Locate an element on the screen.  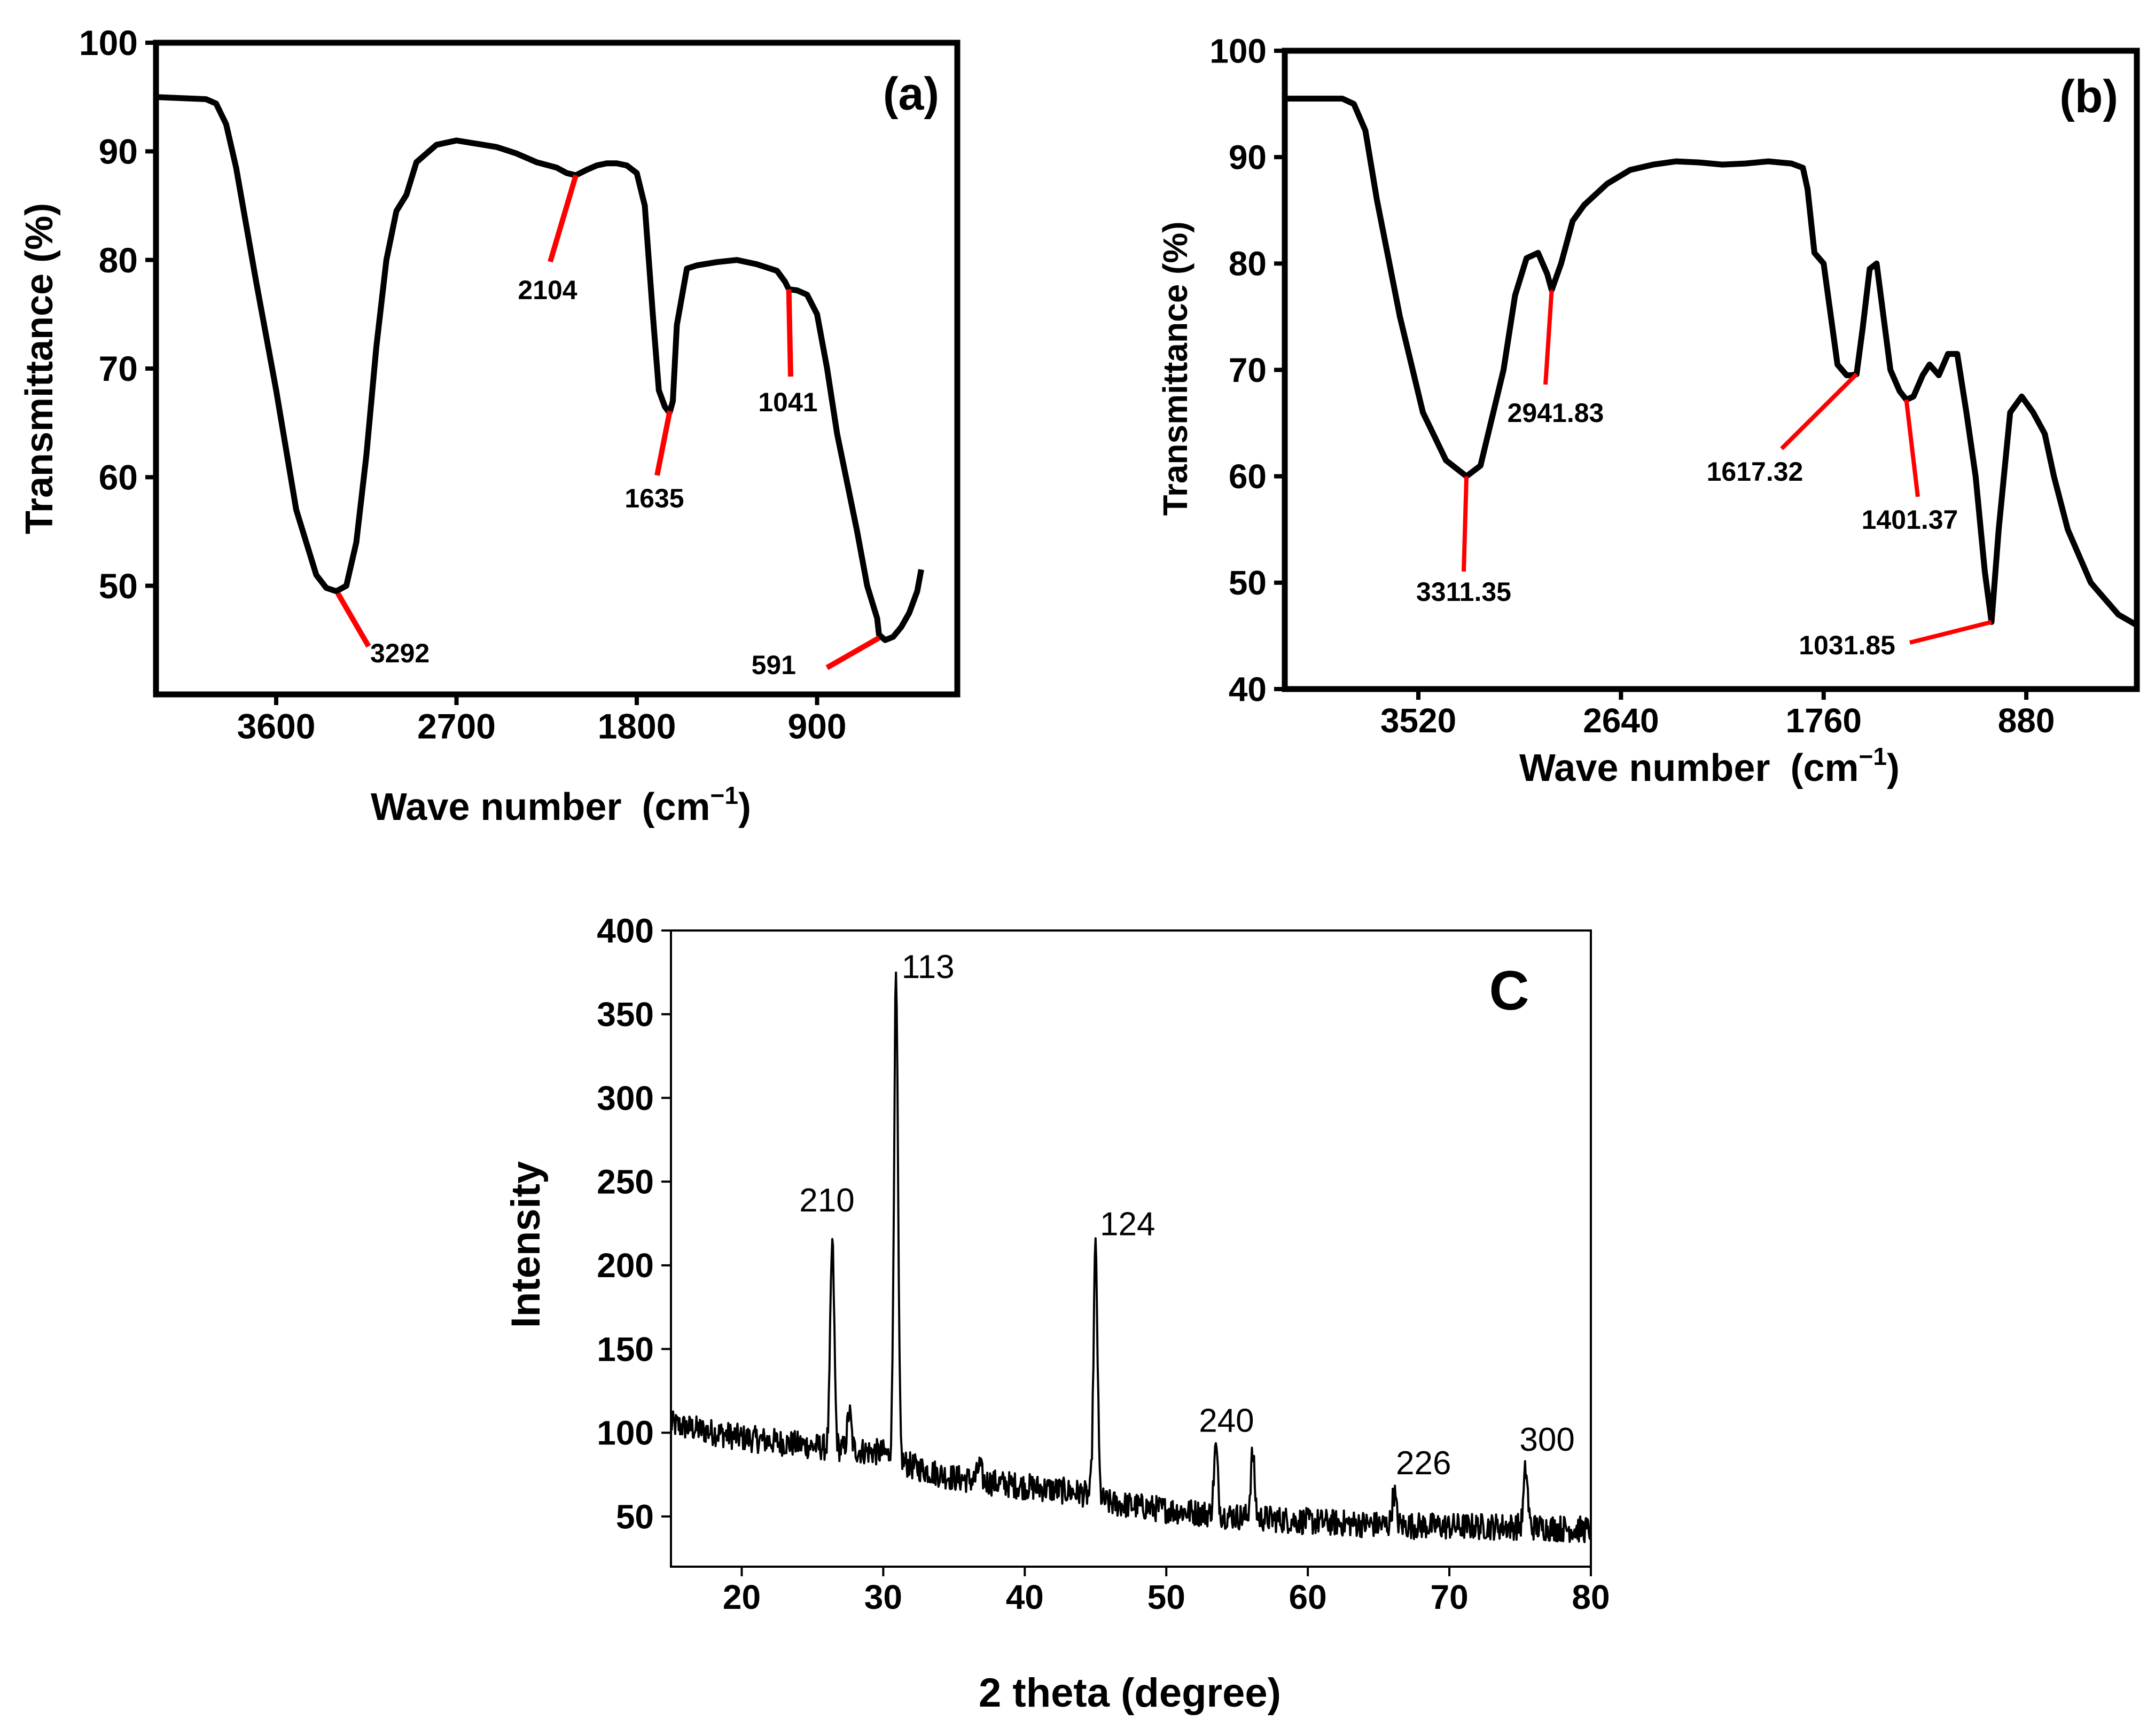
x-axis-unit-close-a: ) is located at coordinates (744, 807).